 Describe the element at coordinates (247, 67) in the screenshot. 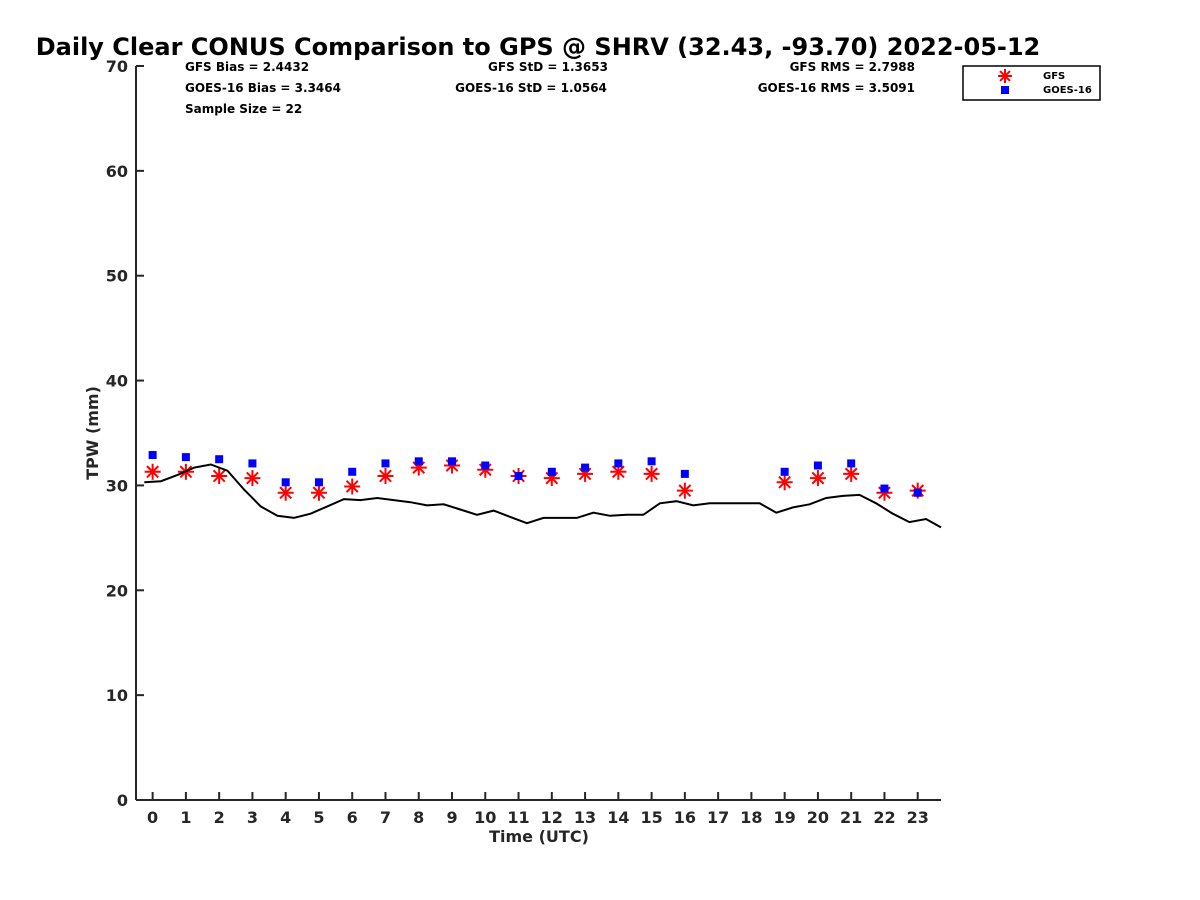

I see `gfs-bias-label: GFS Bias = 2.4432` at that location.